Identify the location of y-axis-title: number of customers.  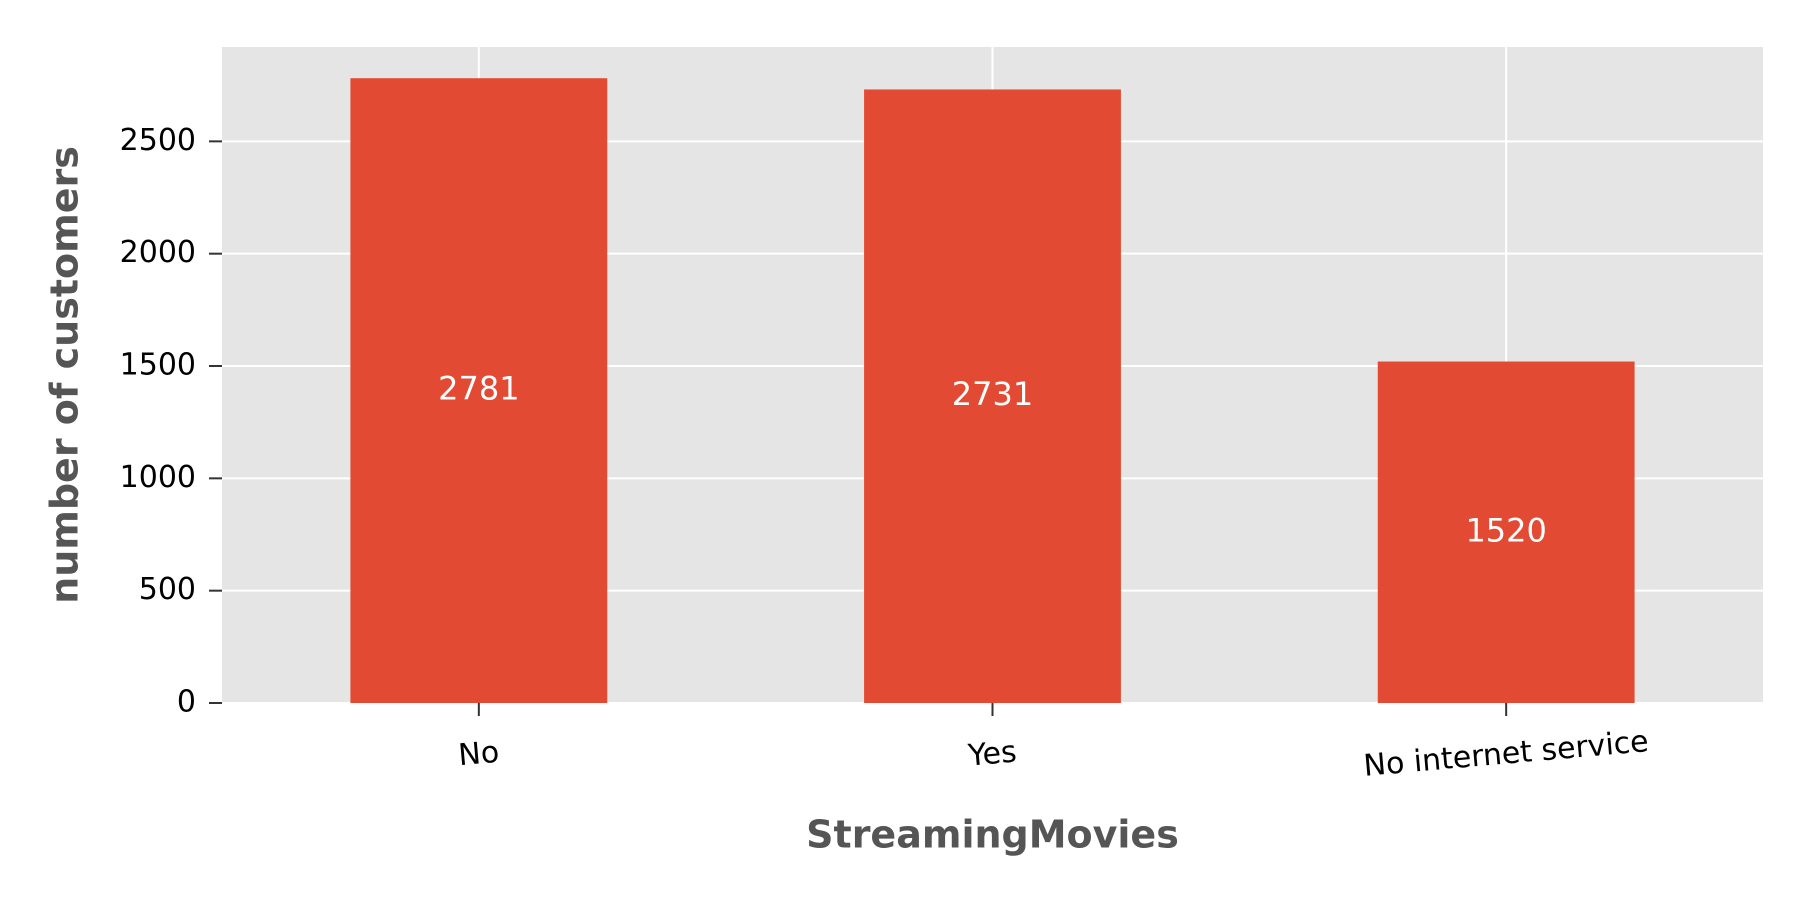
(65, 375).